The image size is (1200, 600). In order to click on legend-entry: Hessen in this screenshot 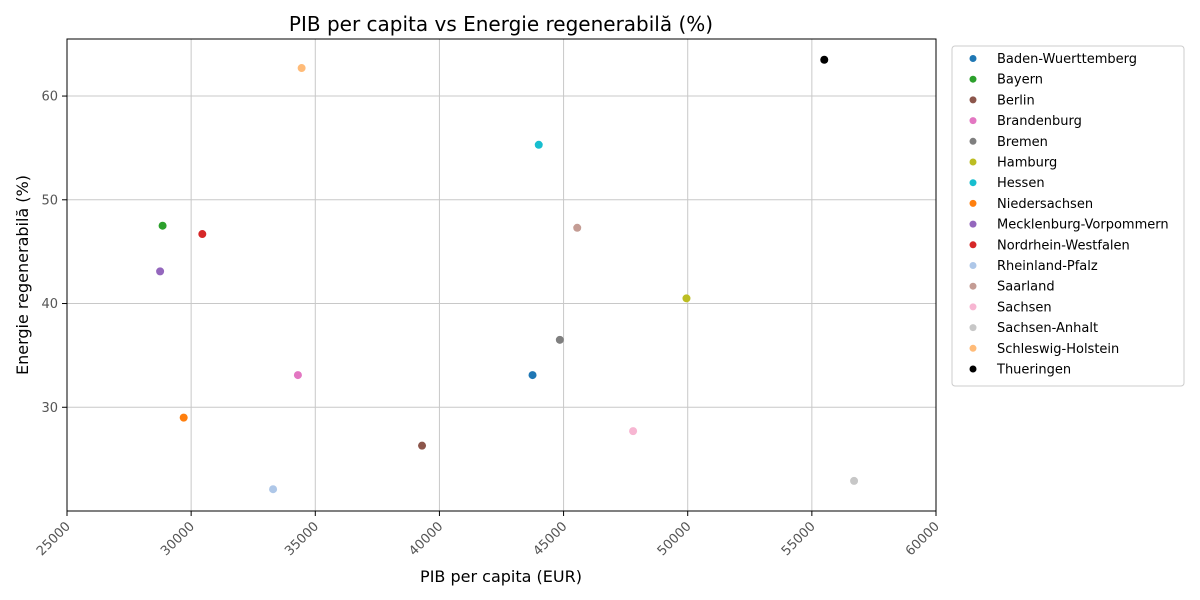, I will do `click(1021, 183)`.